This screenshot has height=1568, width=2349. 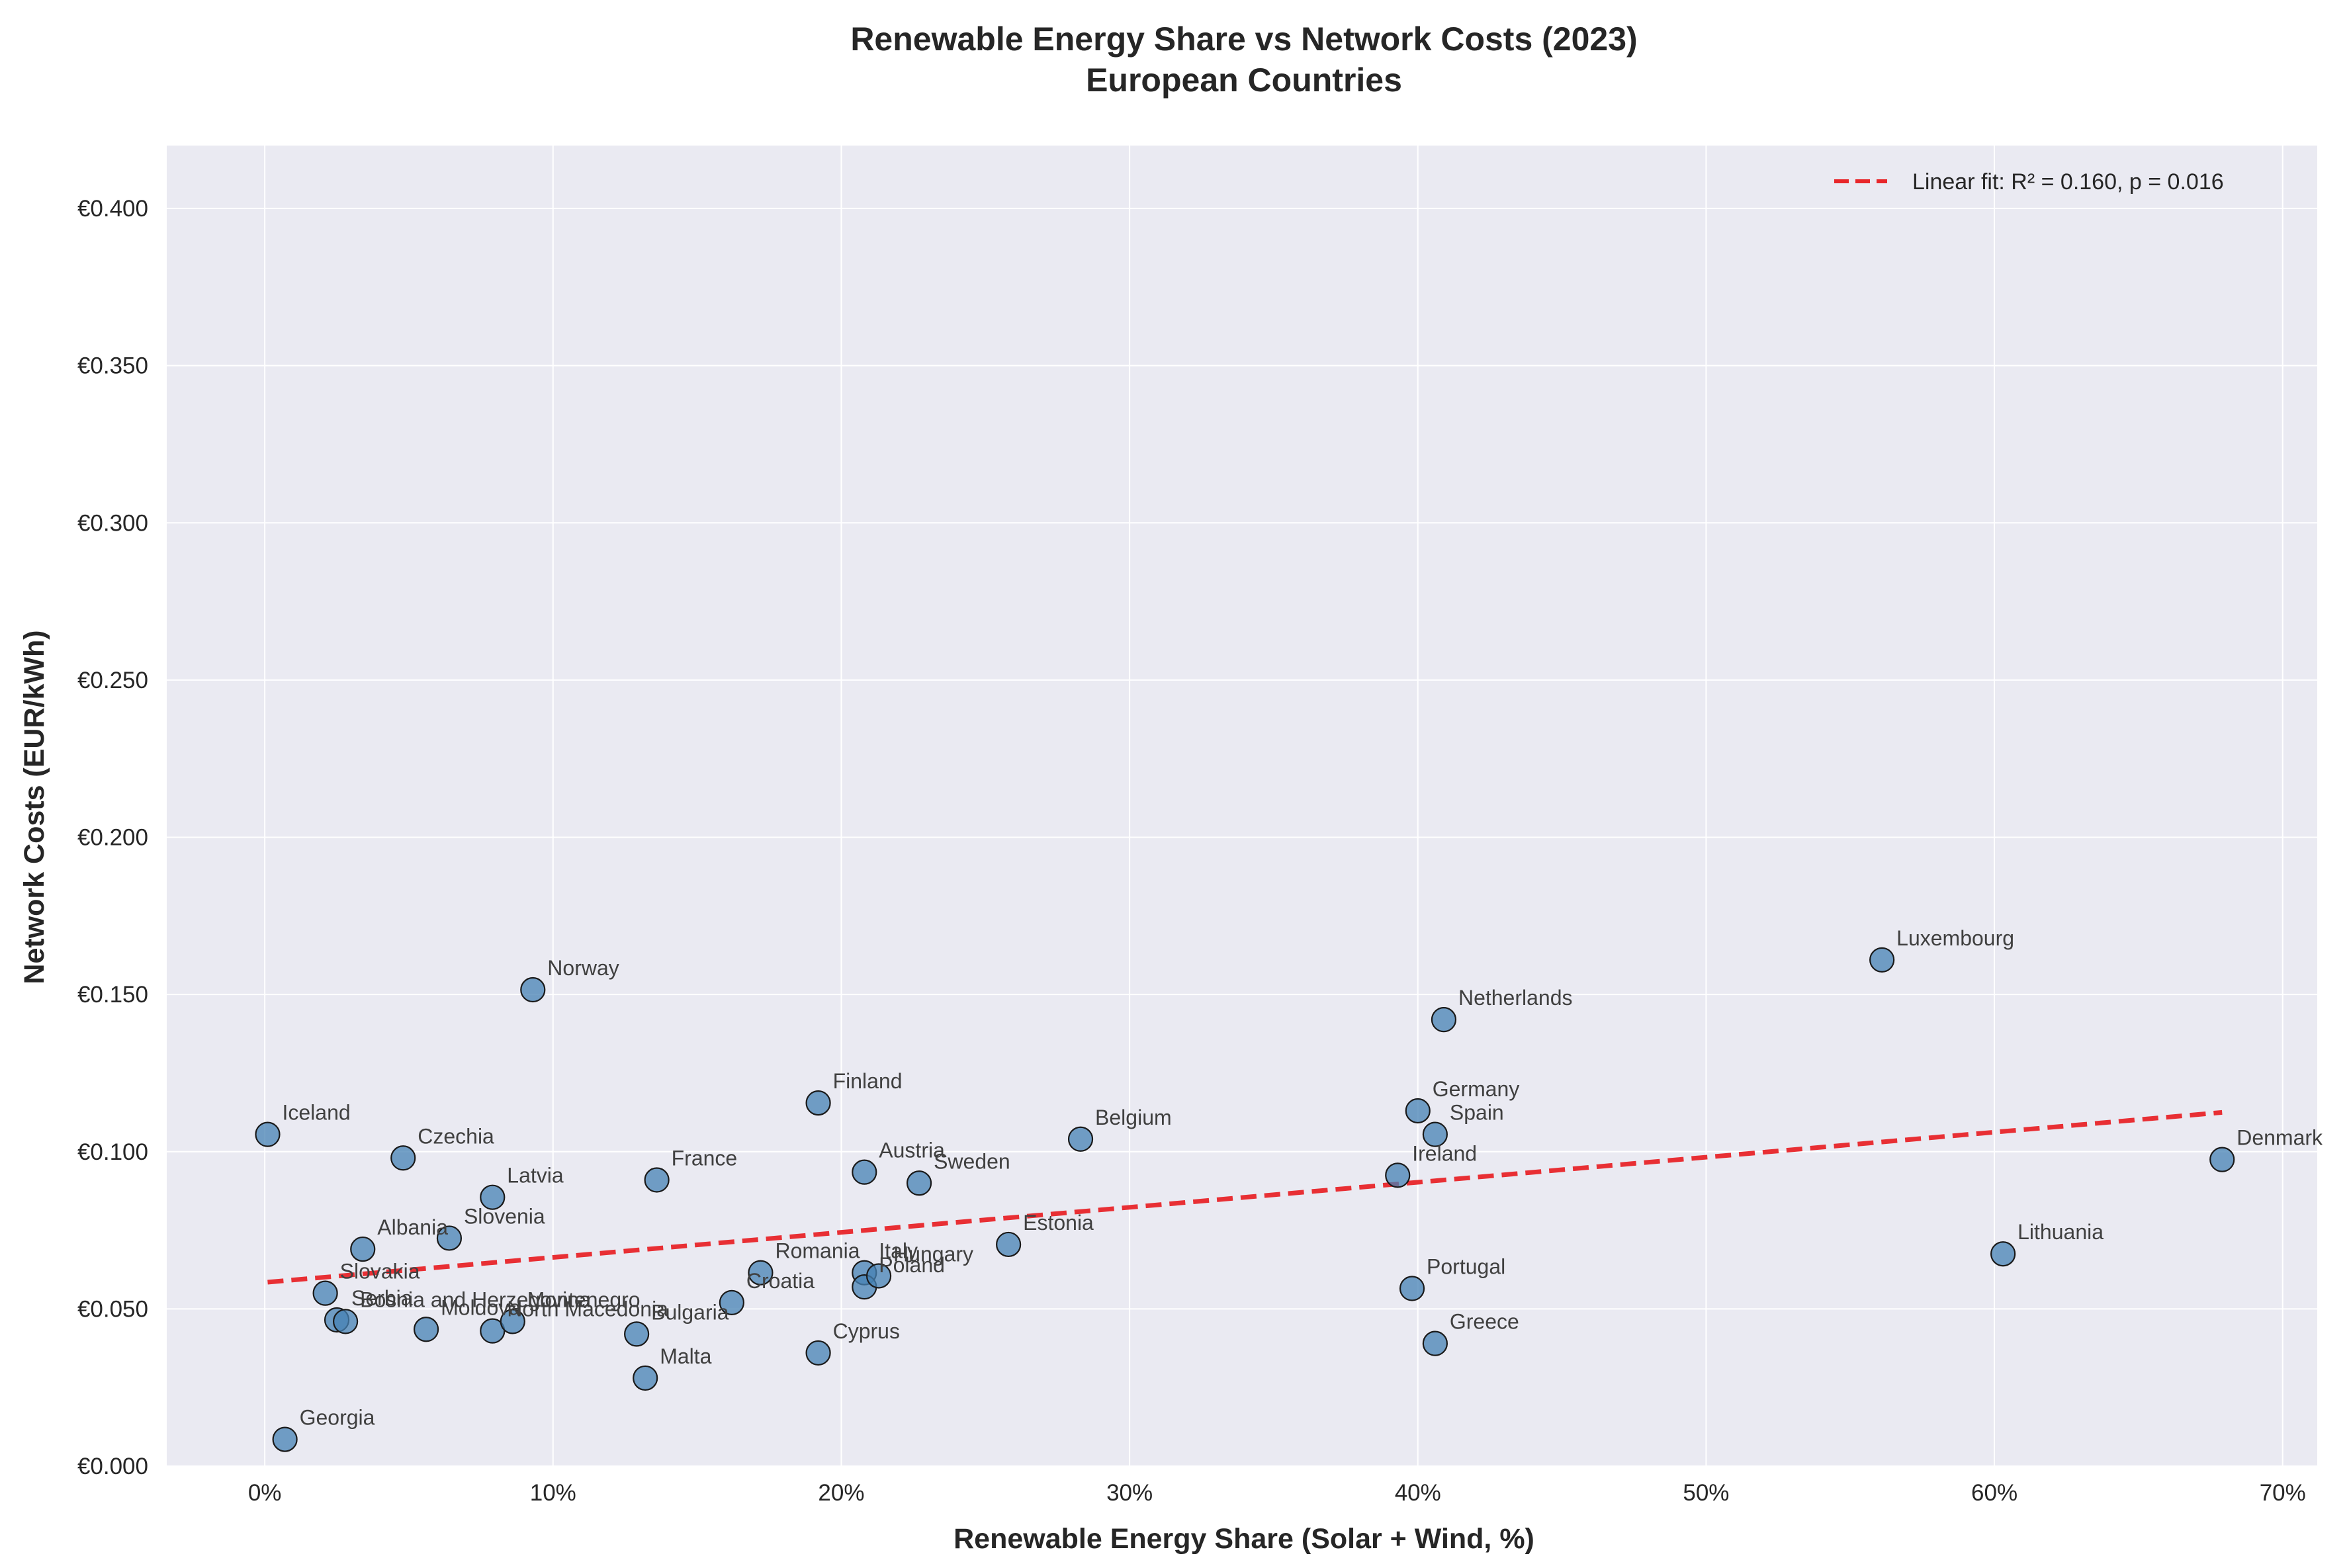 I want to click on point-label: Germany, so click(x=1476, y=1089).